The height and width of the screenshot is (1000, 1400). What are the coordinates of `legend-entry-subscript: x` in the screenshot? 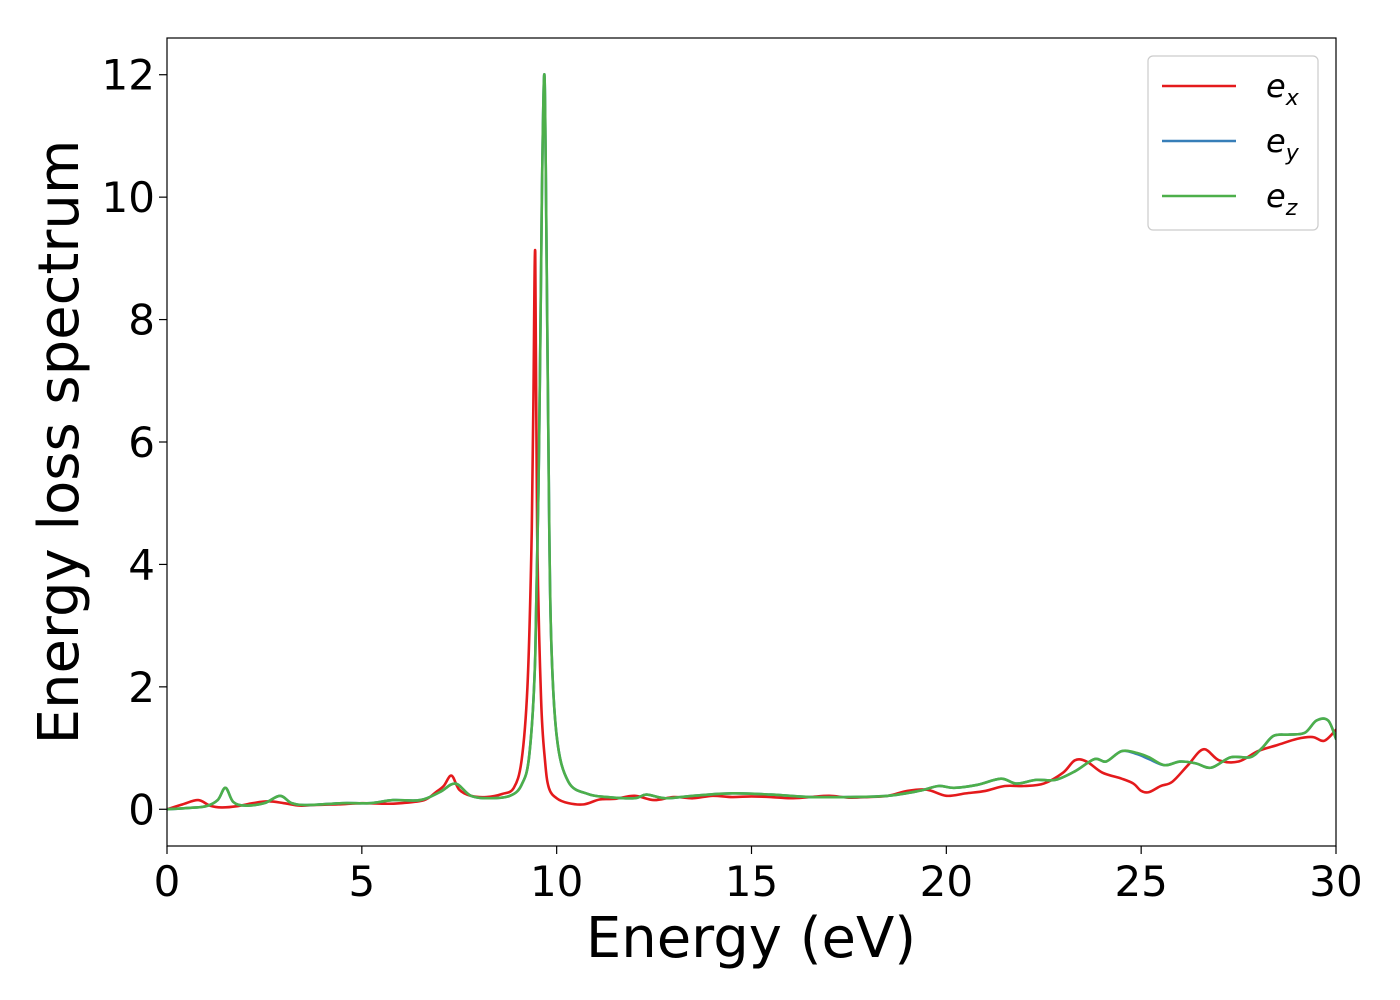 It's located at (1292, 98).